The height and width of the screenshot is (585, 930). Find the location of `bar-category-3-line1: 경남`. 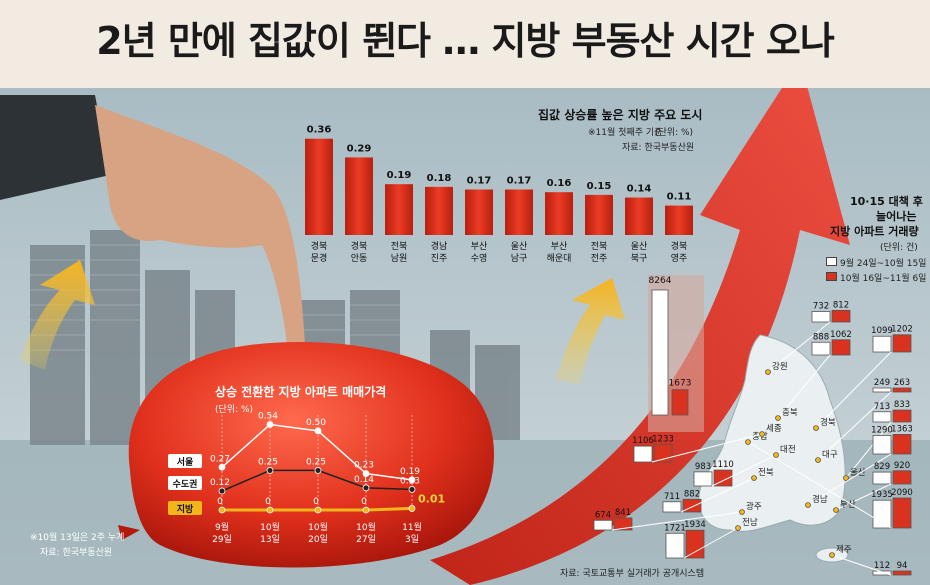

bar-category-3-line1: 경남 is located at coordinates (439, 246).